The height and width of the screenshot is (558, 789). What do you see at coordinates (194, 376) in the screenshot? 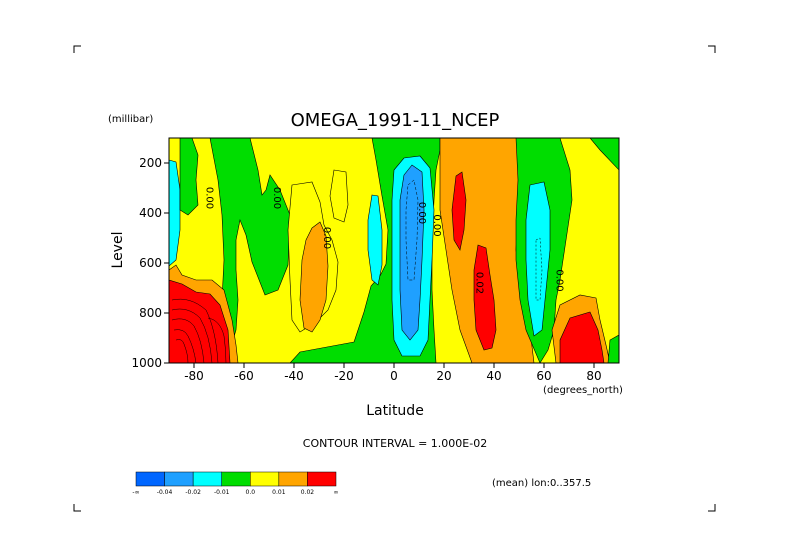
I see `x-tick-label: -80` at bounding box center [194, 376].